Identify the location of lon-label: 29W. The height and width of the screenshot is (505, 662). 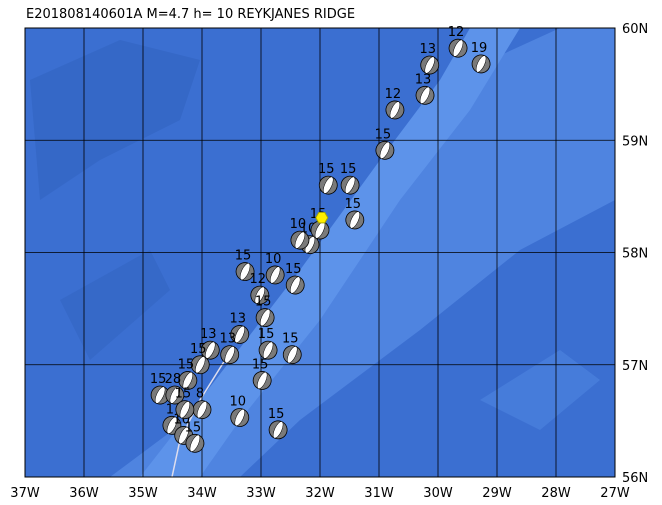
(497, 493).